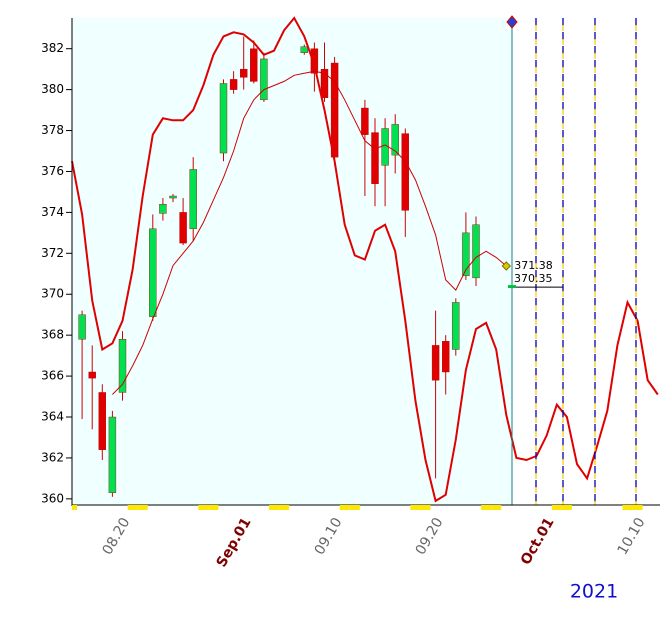  I want to click on y-tick-label: 372, so click(52, 253).